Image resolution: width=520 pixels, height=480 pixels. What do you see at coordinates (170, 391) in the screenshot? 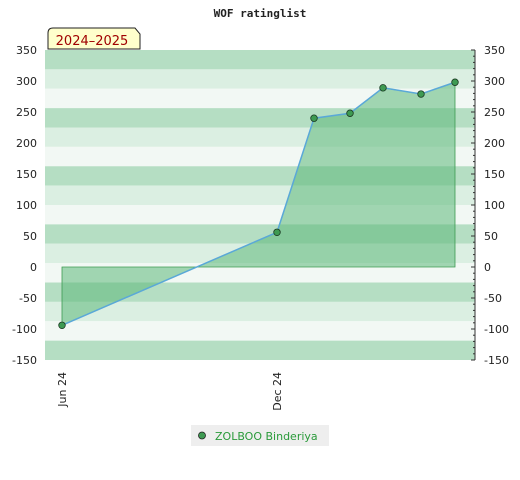
I see `x-axis: Jun 24 Dec 24` at bounding box center [170, 391].